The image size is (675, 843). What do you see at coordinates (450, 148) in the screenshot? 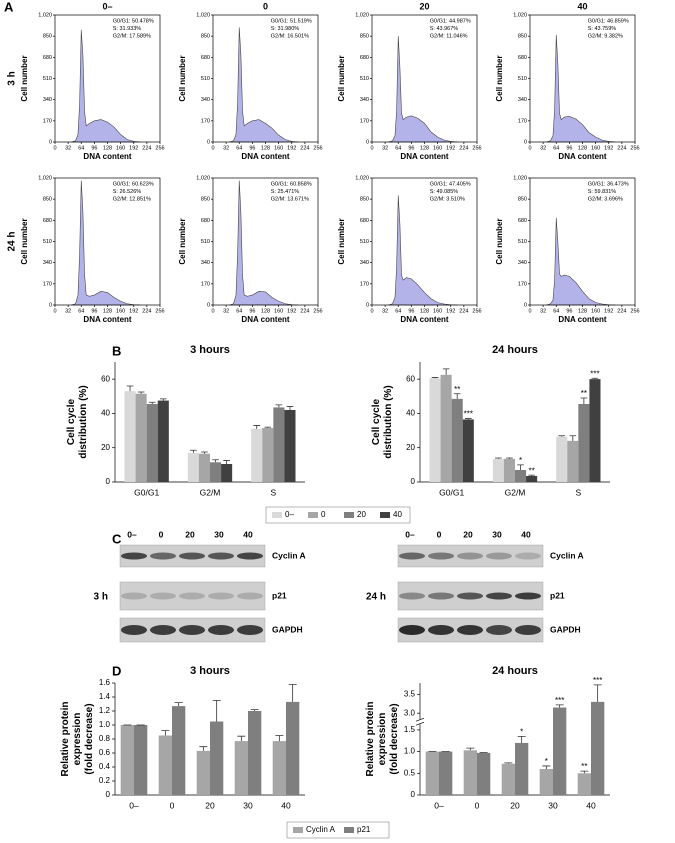
I see `x-tick-label: 192` at bounding box center [450, 148].